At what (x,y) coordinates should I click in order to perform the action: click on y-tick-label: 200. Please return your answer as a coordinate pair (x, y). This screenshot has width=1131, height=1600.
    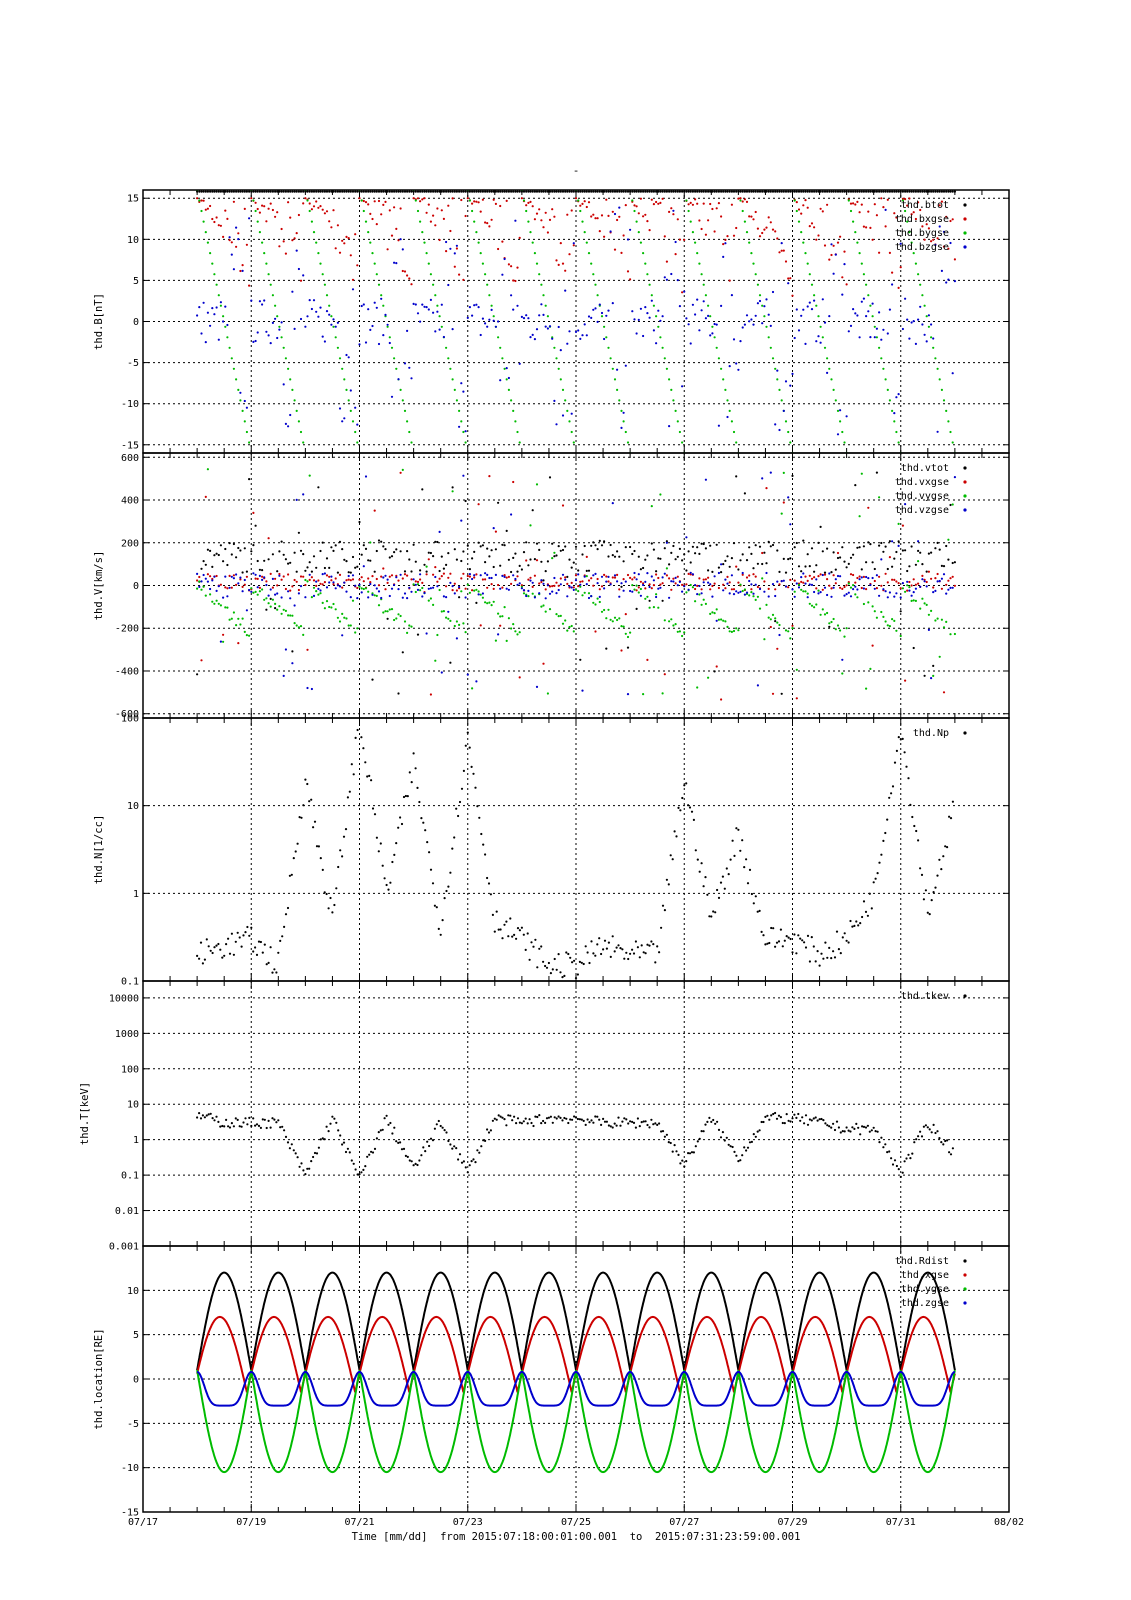
    Looking at the image, I should click on (130, 543).